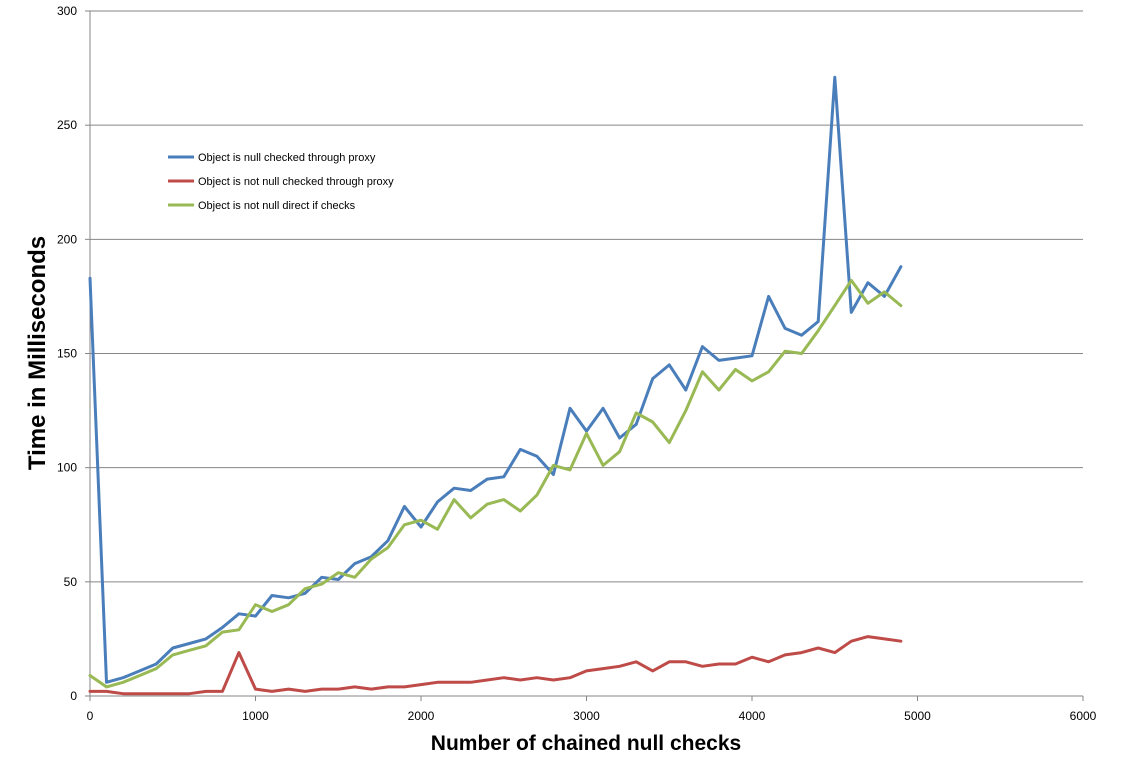  What do you see at coordinates (67, 468) in the screenshot?
I see `y-tick-label: 100` at bounding box center [67, 468].